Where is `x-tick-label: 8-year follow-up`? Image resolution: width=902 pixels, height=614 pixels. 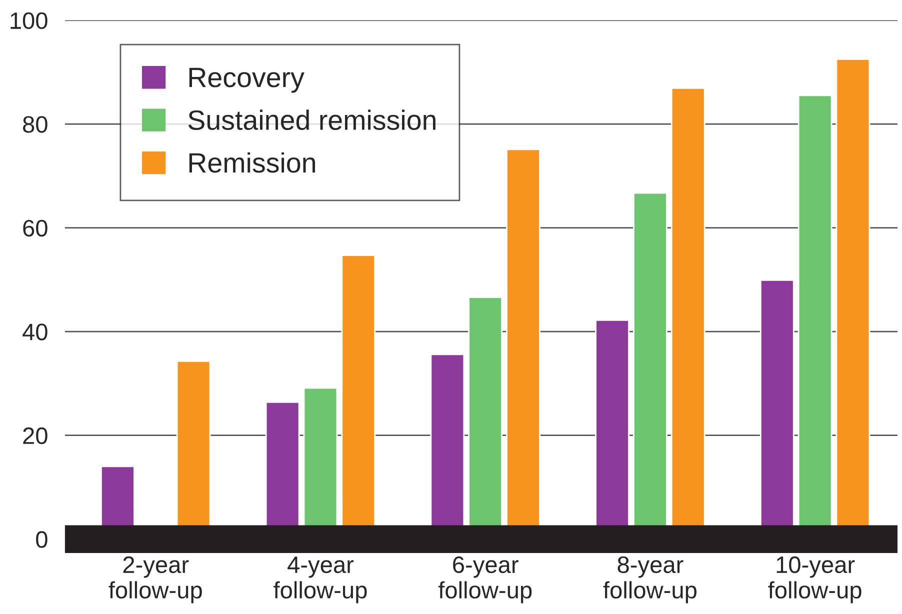
x-tick-label: 8-year follow-up is located at coordinates (649, 580).